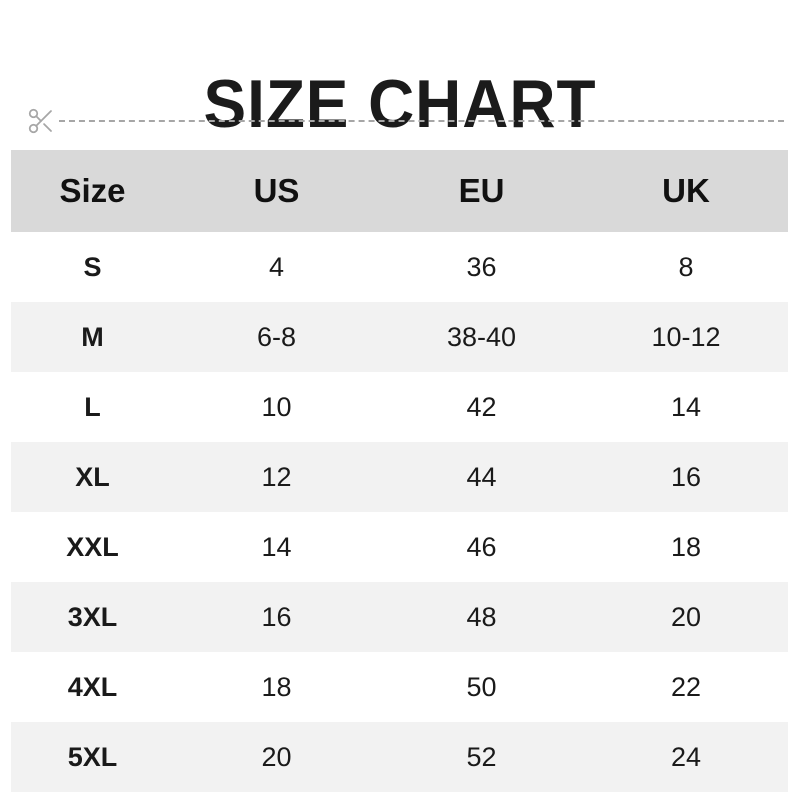 The height and width of the screenshot is (800, 800). I want to click on cell-eu: 50, so click(481, 687).